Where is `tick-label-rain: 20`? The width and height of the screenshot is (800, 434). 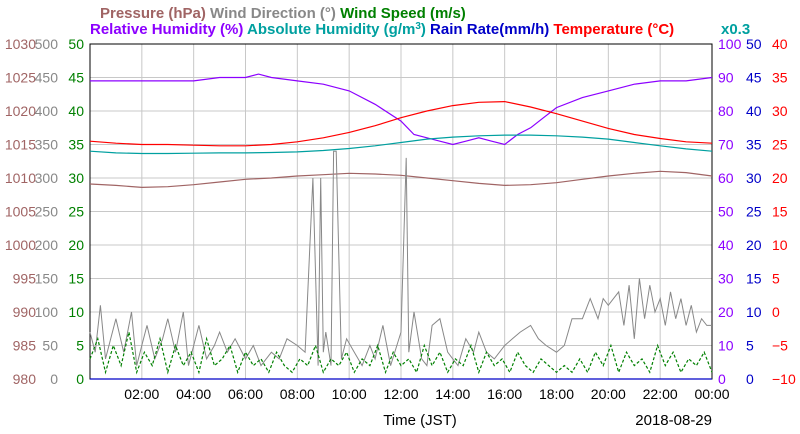
tick-label-rain: 20 is located at coordinates (754, 245).